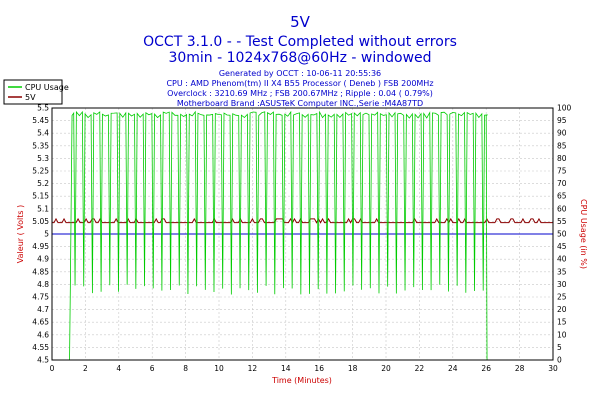 Image resolution: width=600 pixels, height=404 pixels. What do you see at coordinates (43, 183) in the screenshot?
I see `y-left-tick-label: 5.2` at bounding box center [43, 183].